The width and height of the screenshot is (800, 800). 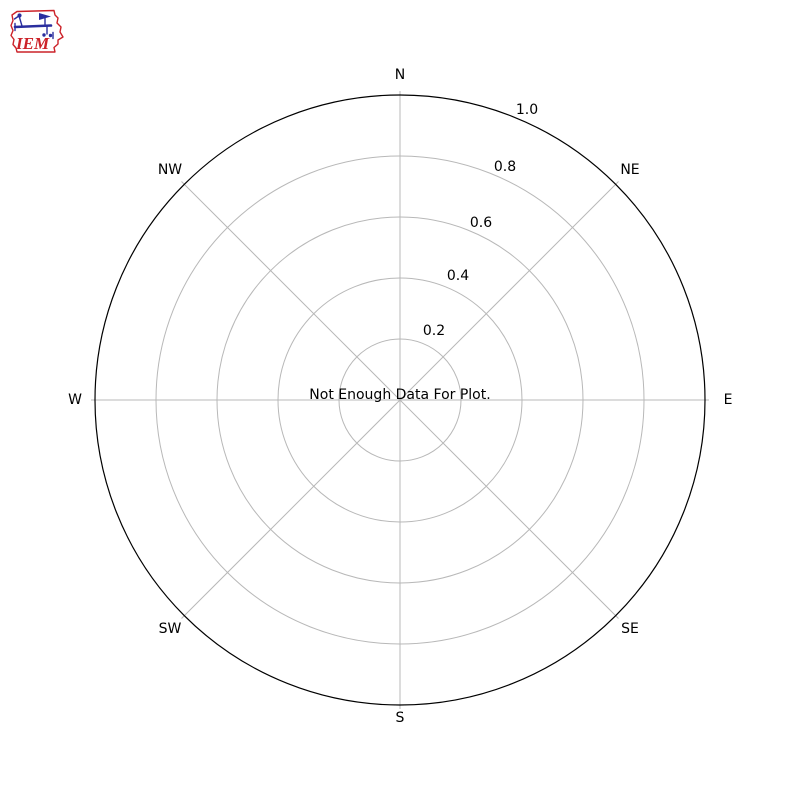 What do you see at coordinates (509, 291) in the screenshot?
I see `spoke-ne` at bounding box center [509, 291].